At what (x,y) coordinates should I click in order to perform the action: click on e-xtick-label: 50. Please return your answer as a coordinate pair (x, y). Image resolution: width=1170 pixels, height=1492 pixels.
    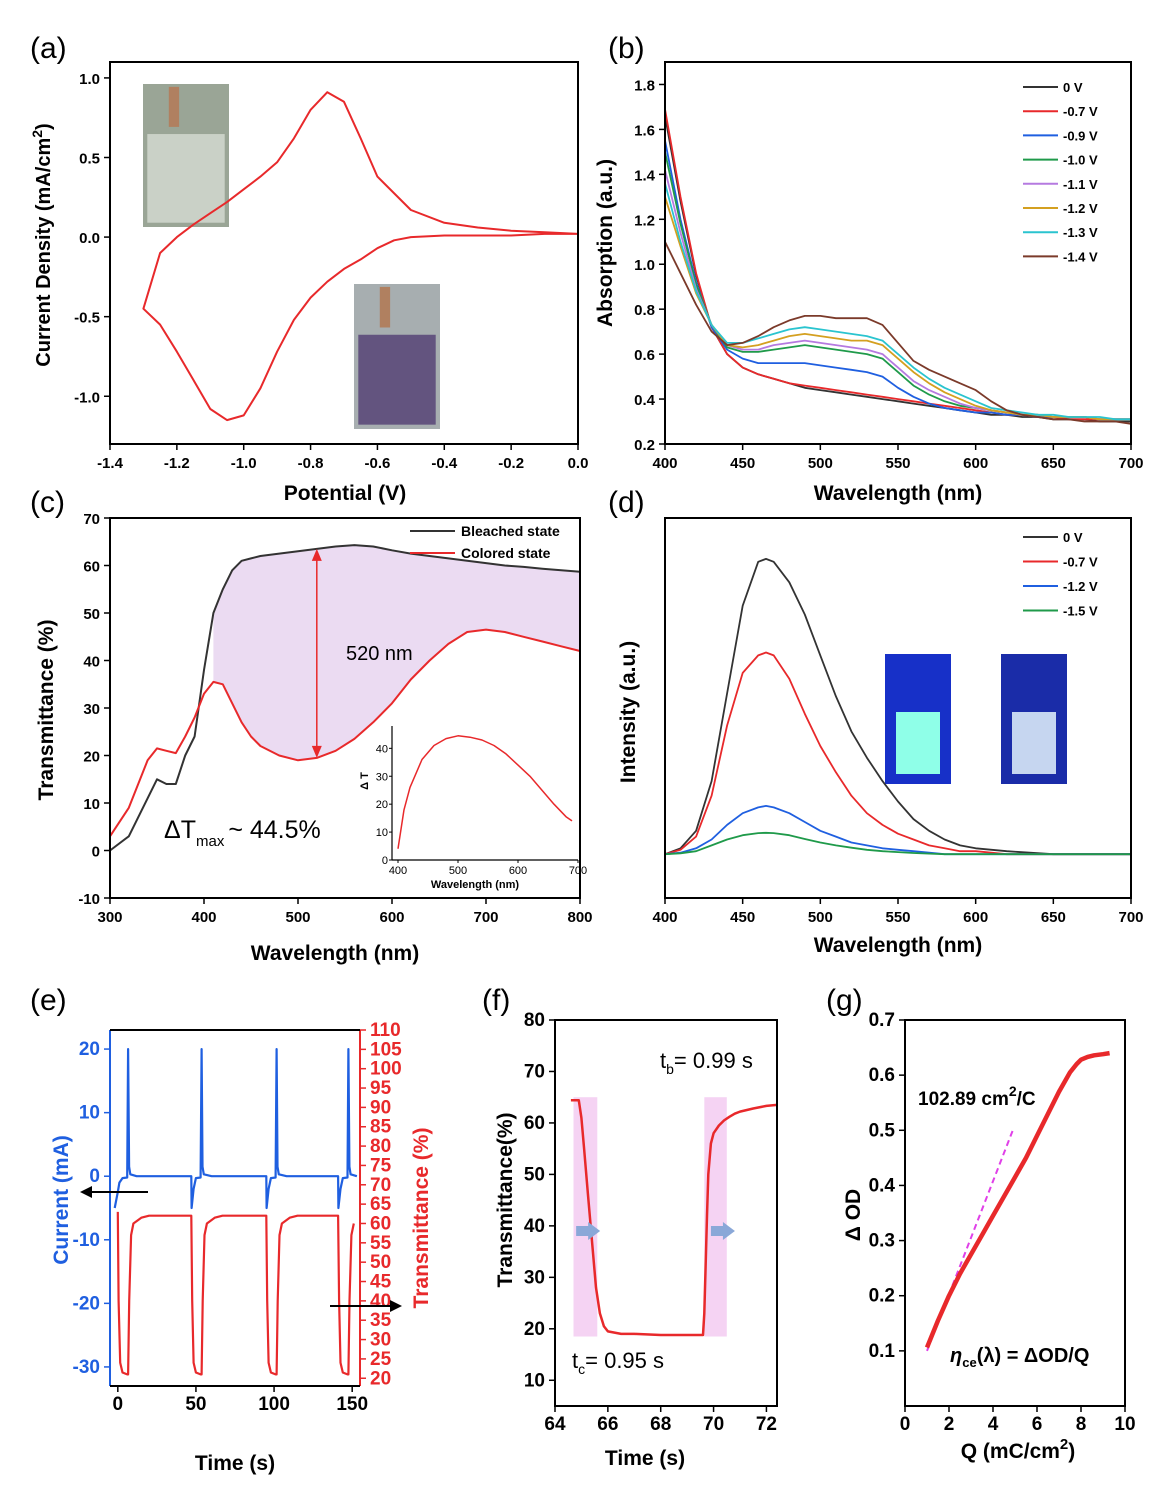
    Looking at the image, I should click on (195, 1404).